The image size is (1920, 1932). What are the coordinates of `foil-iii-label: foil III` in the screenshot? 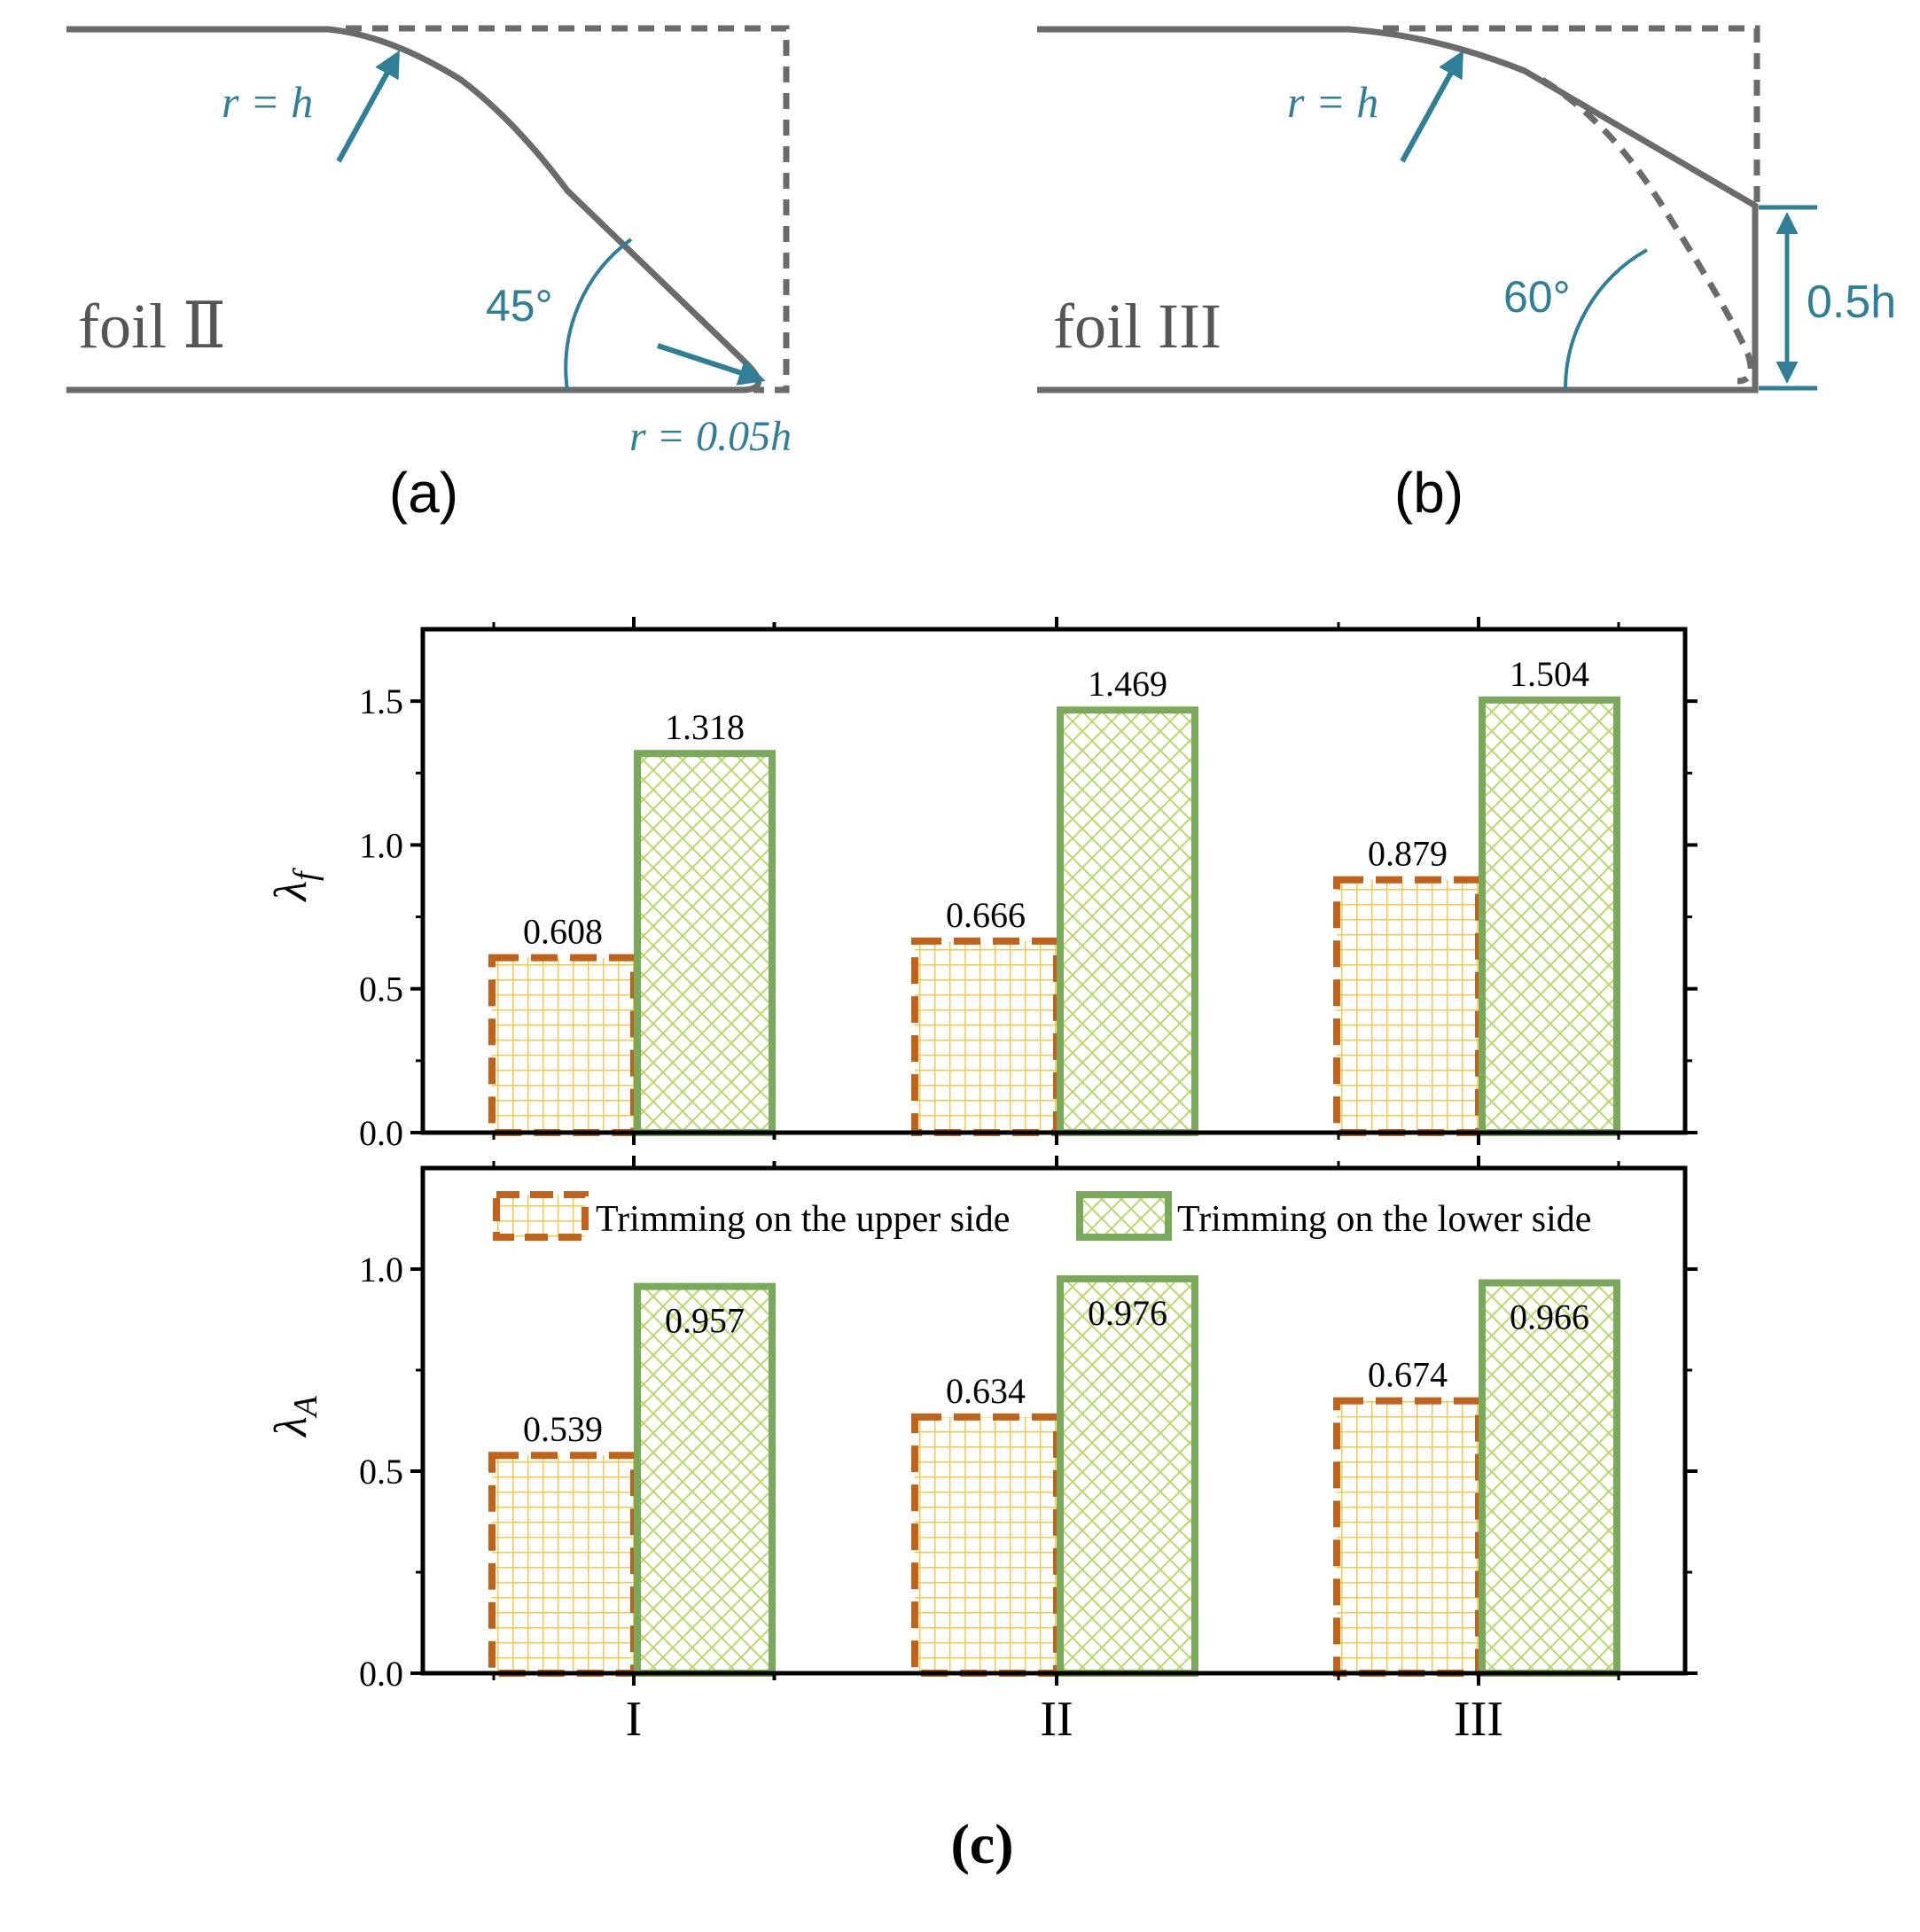 It's located at (1137, 327).